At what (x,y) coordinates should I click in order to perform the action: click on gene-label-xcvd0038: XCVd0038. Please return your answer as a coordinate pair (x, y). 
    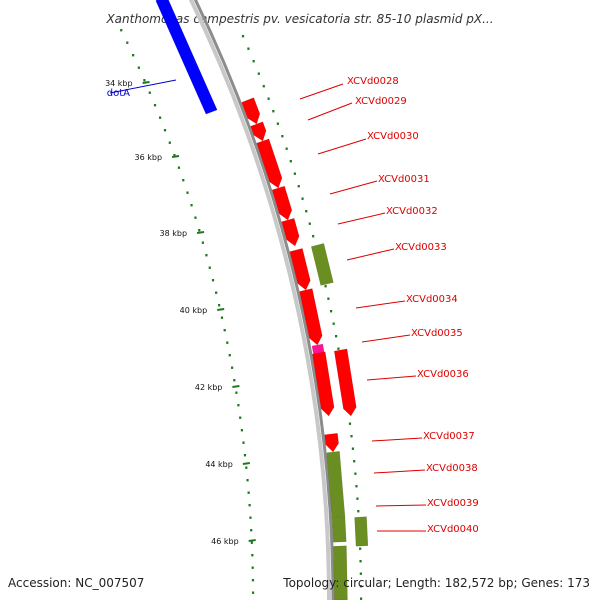
    Looking at the image, I should click on (452, 468).